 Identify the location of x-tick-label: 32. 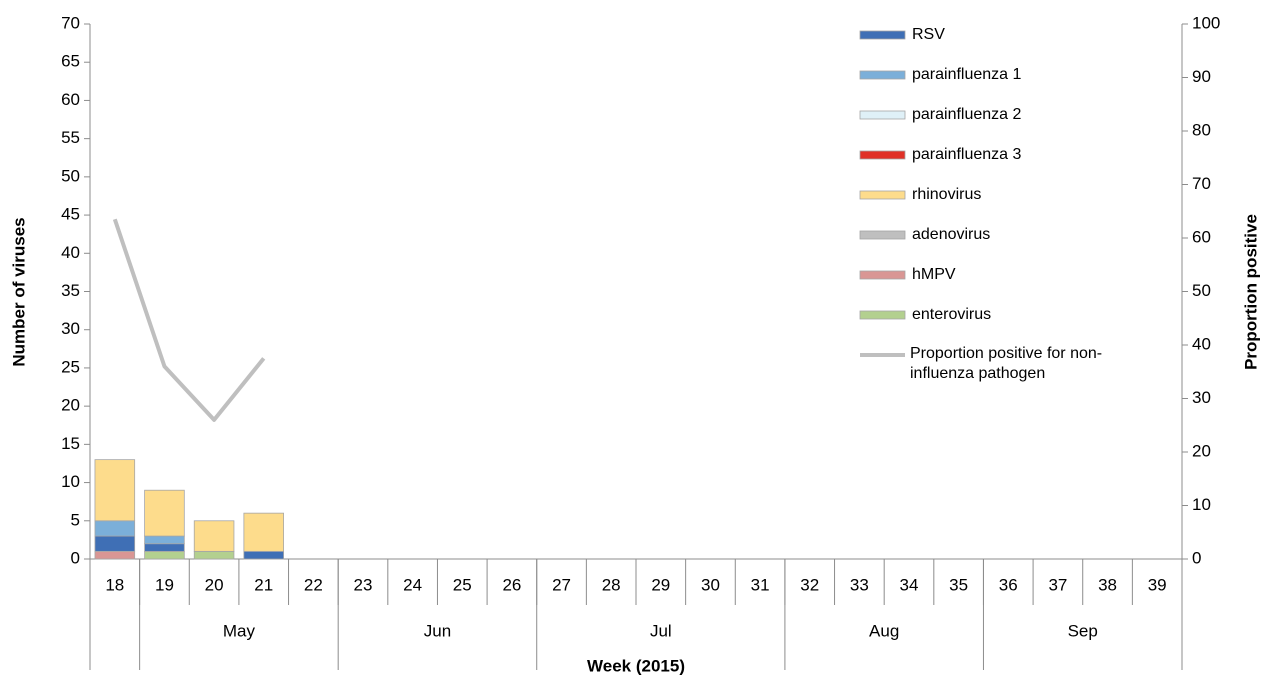
(809, 584).